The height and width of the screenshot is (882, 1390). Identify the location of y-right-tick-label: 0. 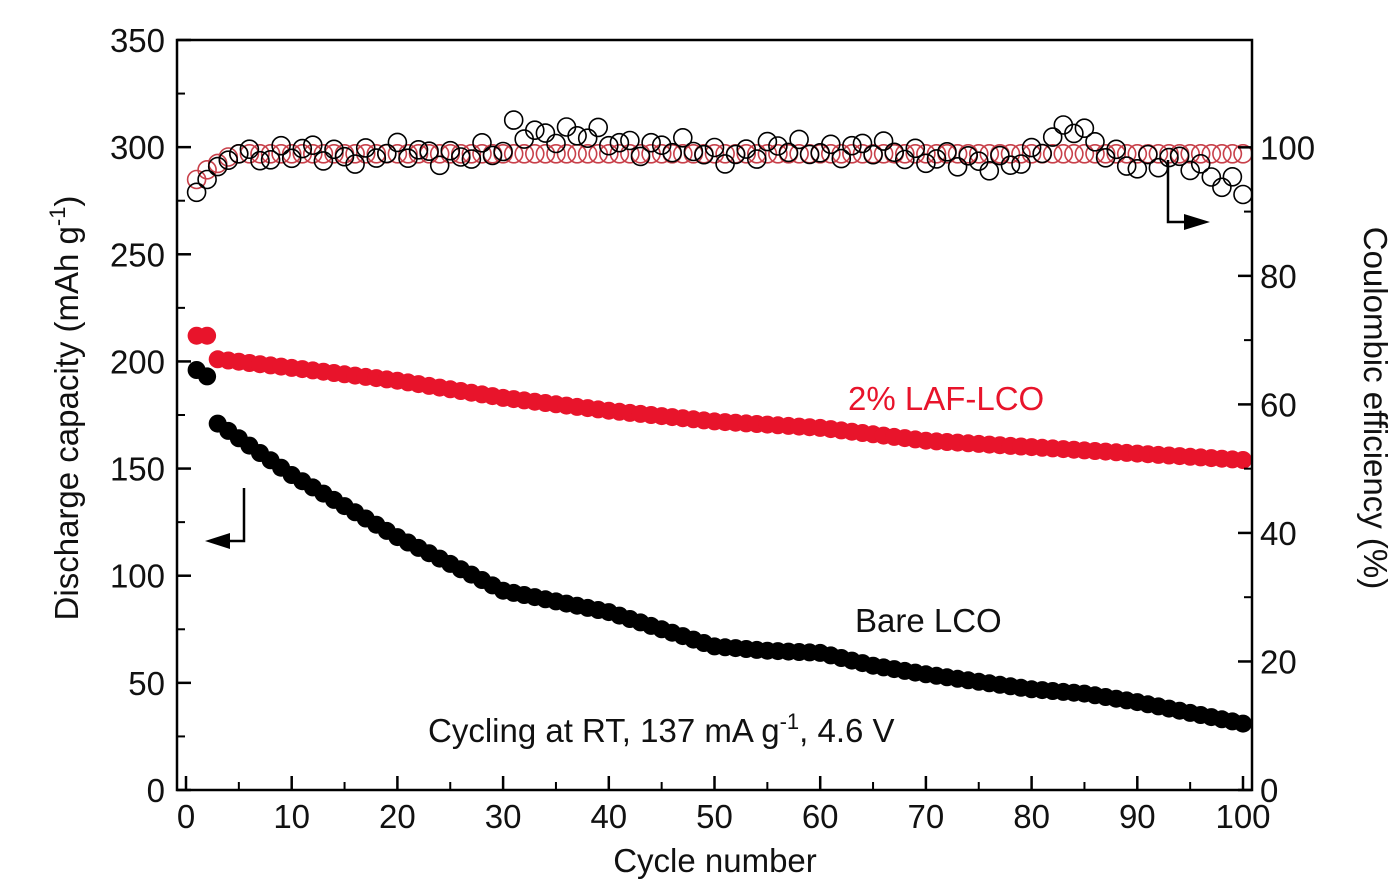
(1269, 790).